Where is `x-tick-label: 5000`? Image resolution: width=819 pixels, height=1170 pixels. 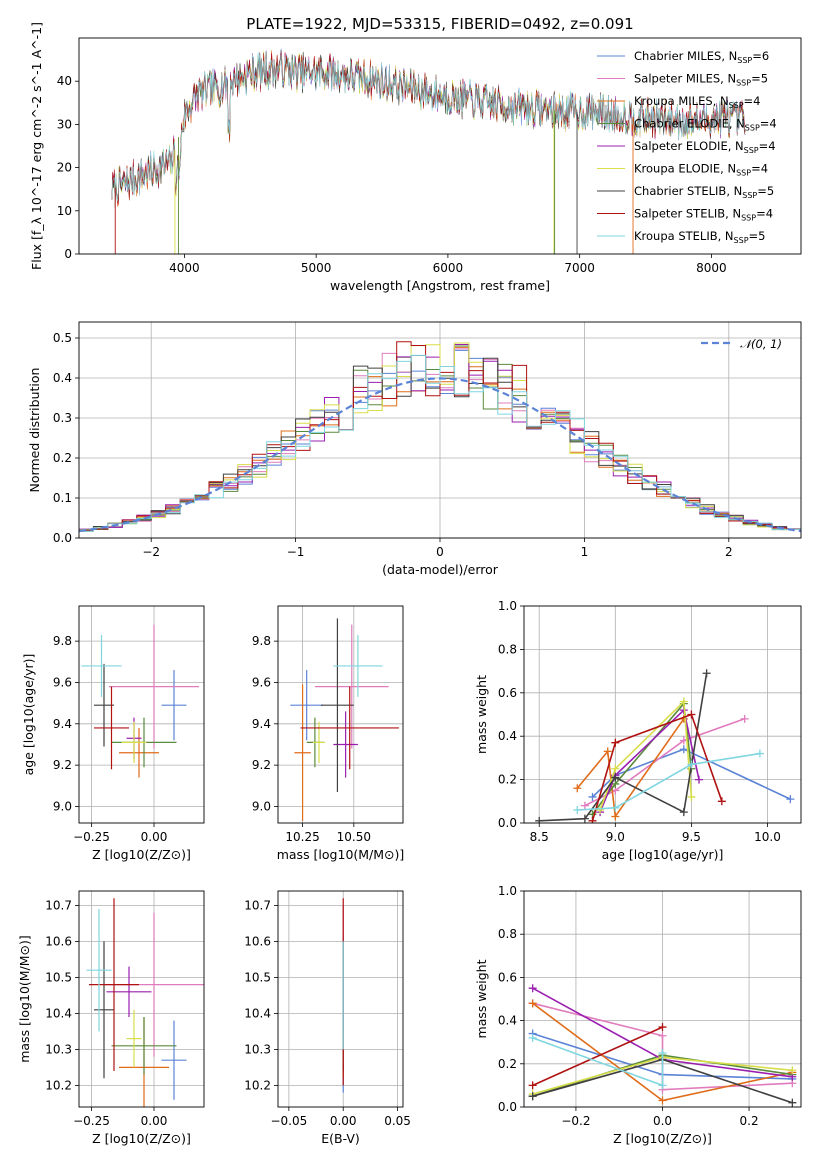
x-tick-label: 5000 is located at coordinates (316, 268).